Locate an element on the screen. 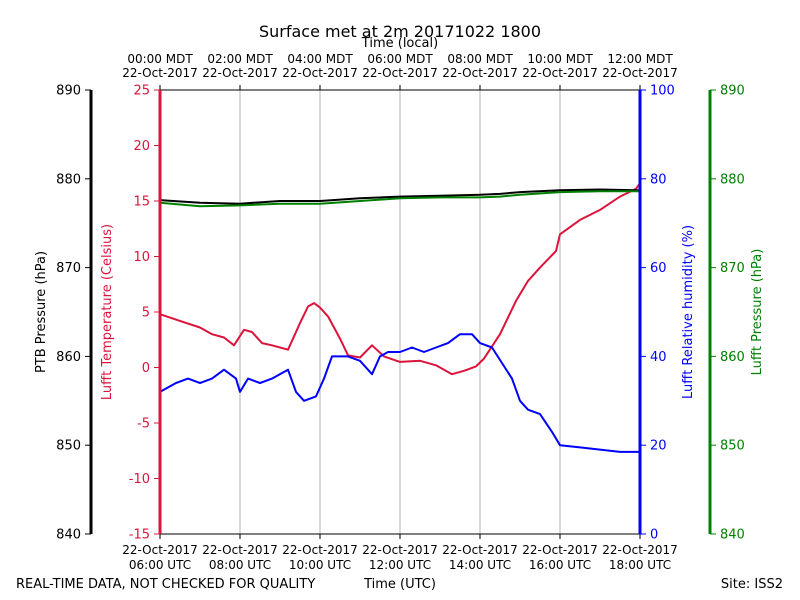 The image size is (800, 600). top-axis-title: Time (local) is located at coordinates (399, 43).